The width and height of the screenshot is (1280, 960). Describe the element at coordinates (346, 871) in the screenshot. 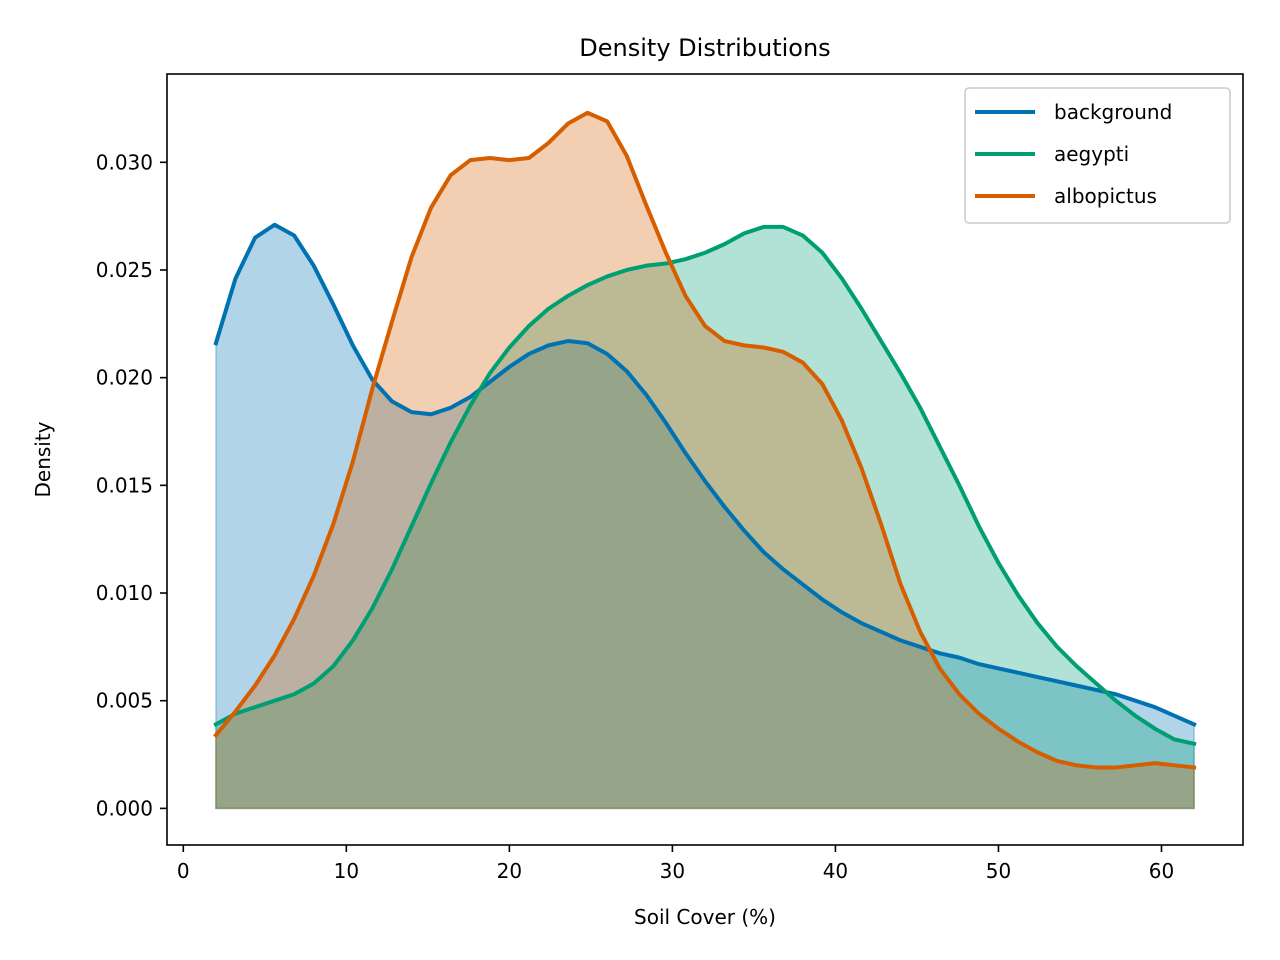

I see `x-tick-label: 10` at that location.